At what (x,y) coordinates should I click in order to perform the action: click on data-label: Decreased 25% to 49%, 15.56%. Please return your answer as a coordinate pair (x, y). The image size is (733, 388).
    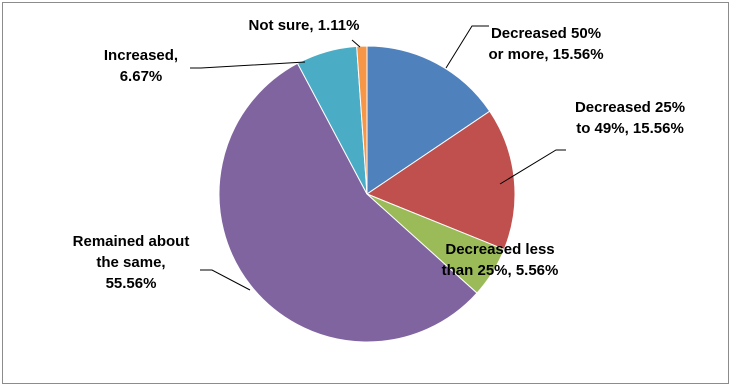
    Looking at the image, I should click on (630, 118).